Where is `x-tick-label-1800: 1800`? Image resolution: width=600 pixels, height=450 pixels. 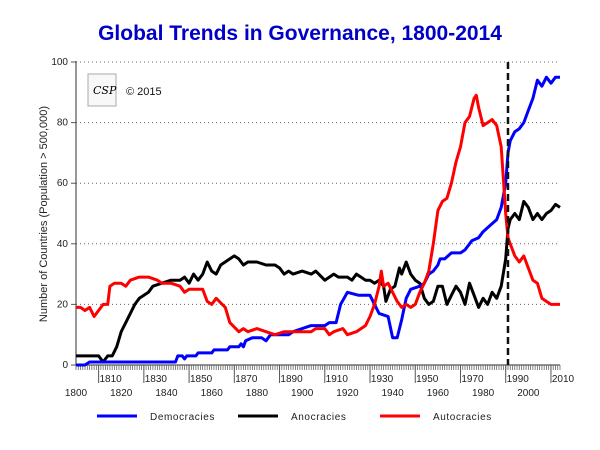 x-tick-label-1800: 1800 is located at coordinates (76, 393).